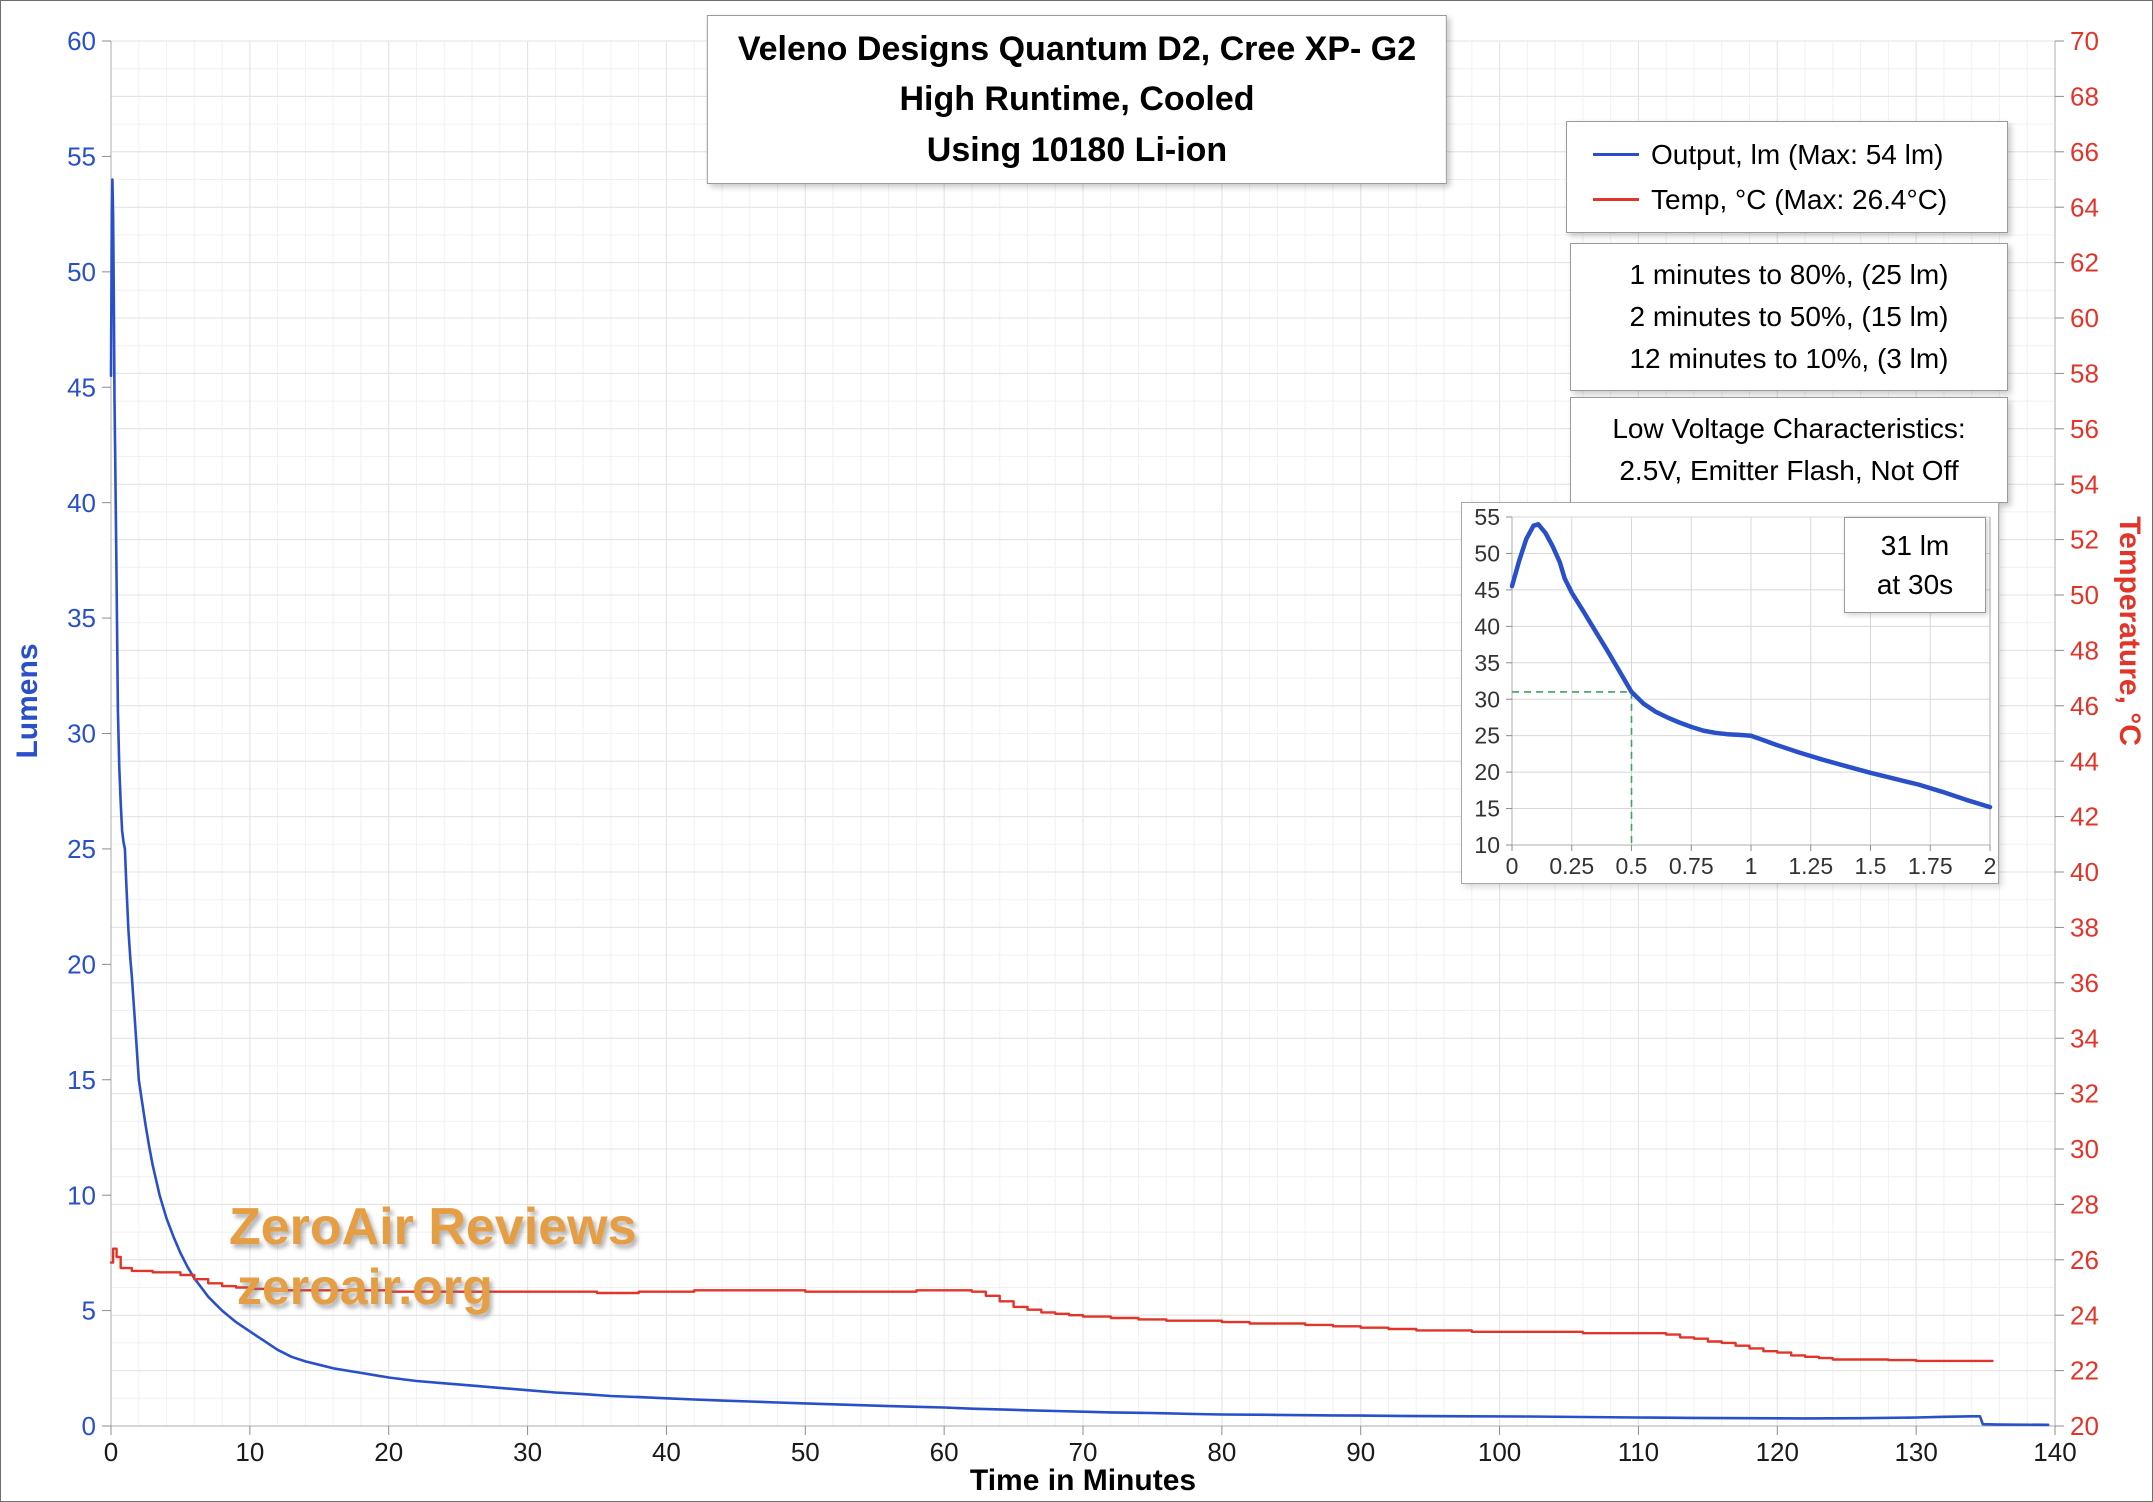  What do you see at coordinates (1751, 666) in the screenshot?
I see `inset-series-output` at bounding box center [1751, 666].